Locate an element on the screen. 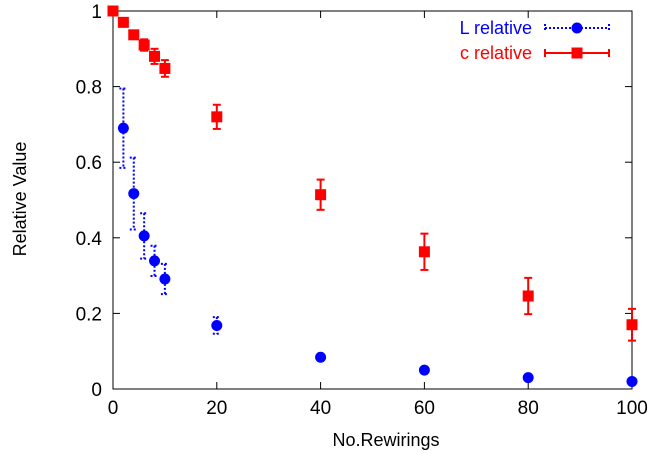 Image resolution: width=656 pixels, height=454 pixels. y-axis-label: Relative Value is located at coordinates (20, 199).